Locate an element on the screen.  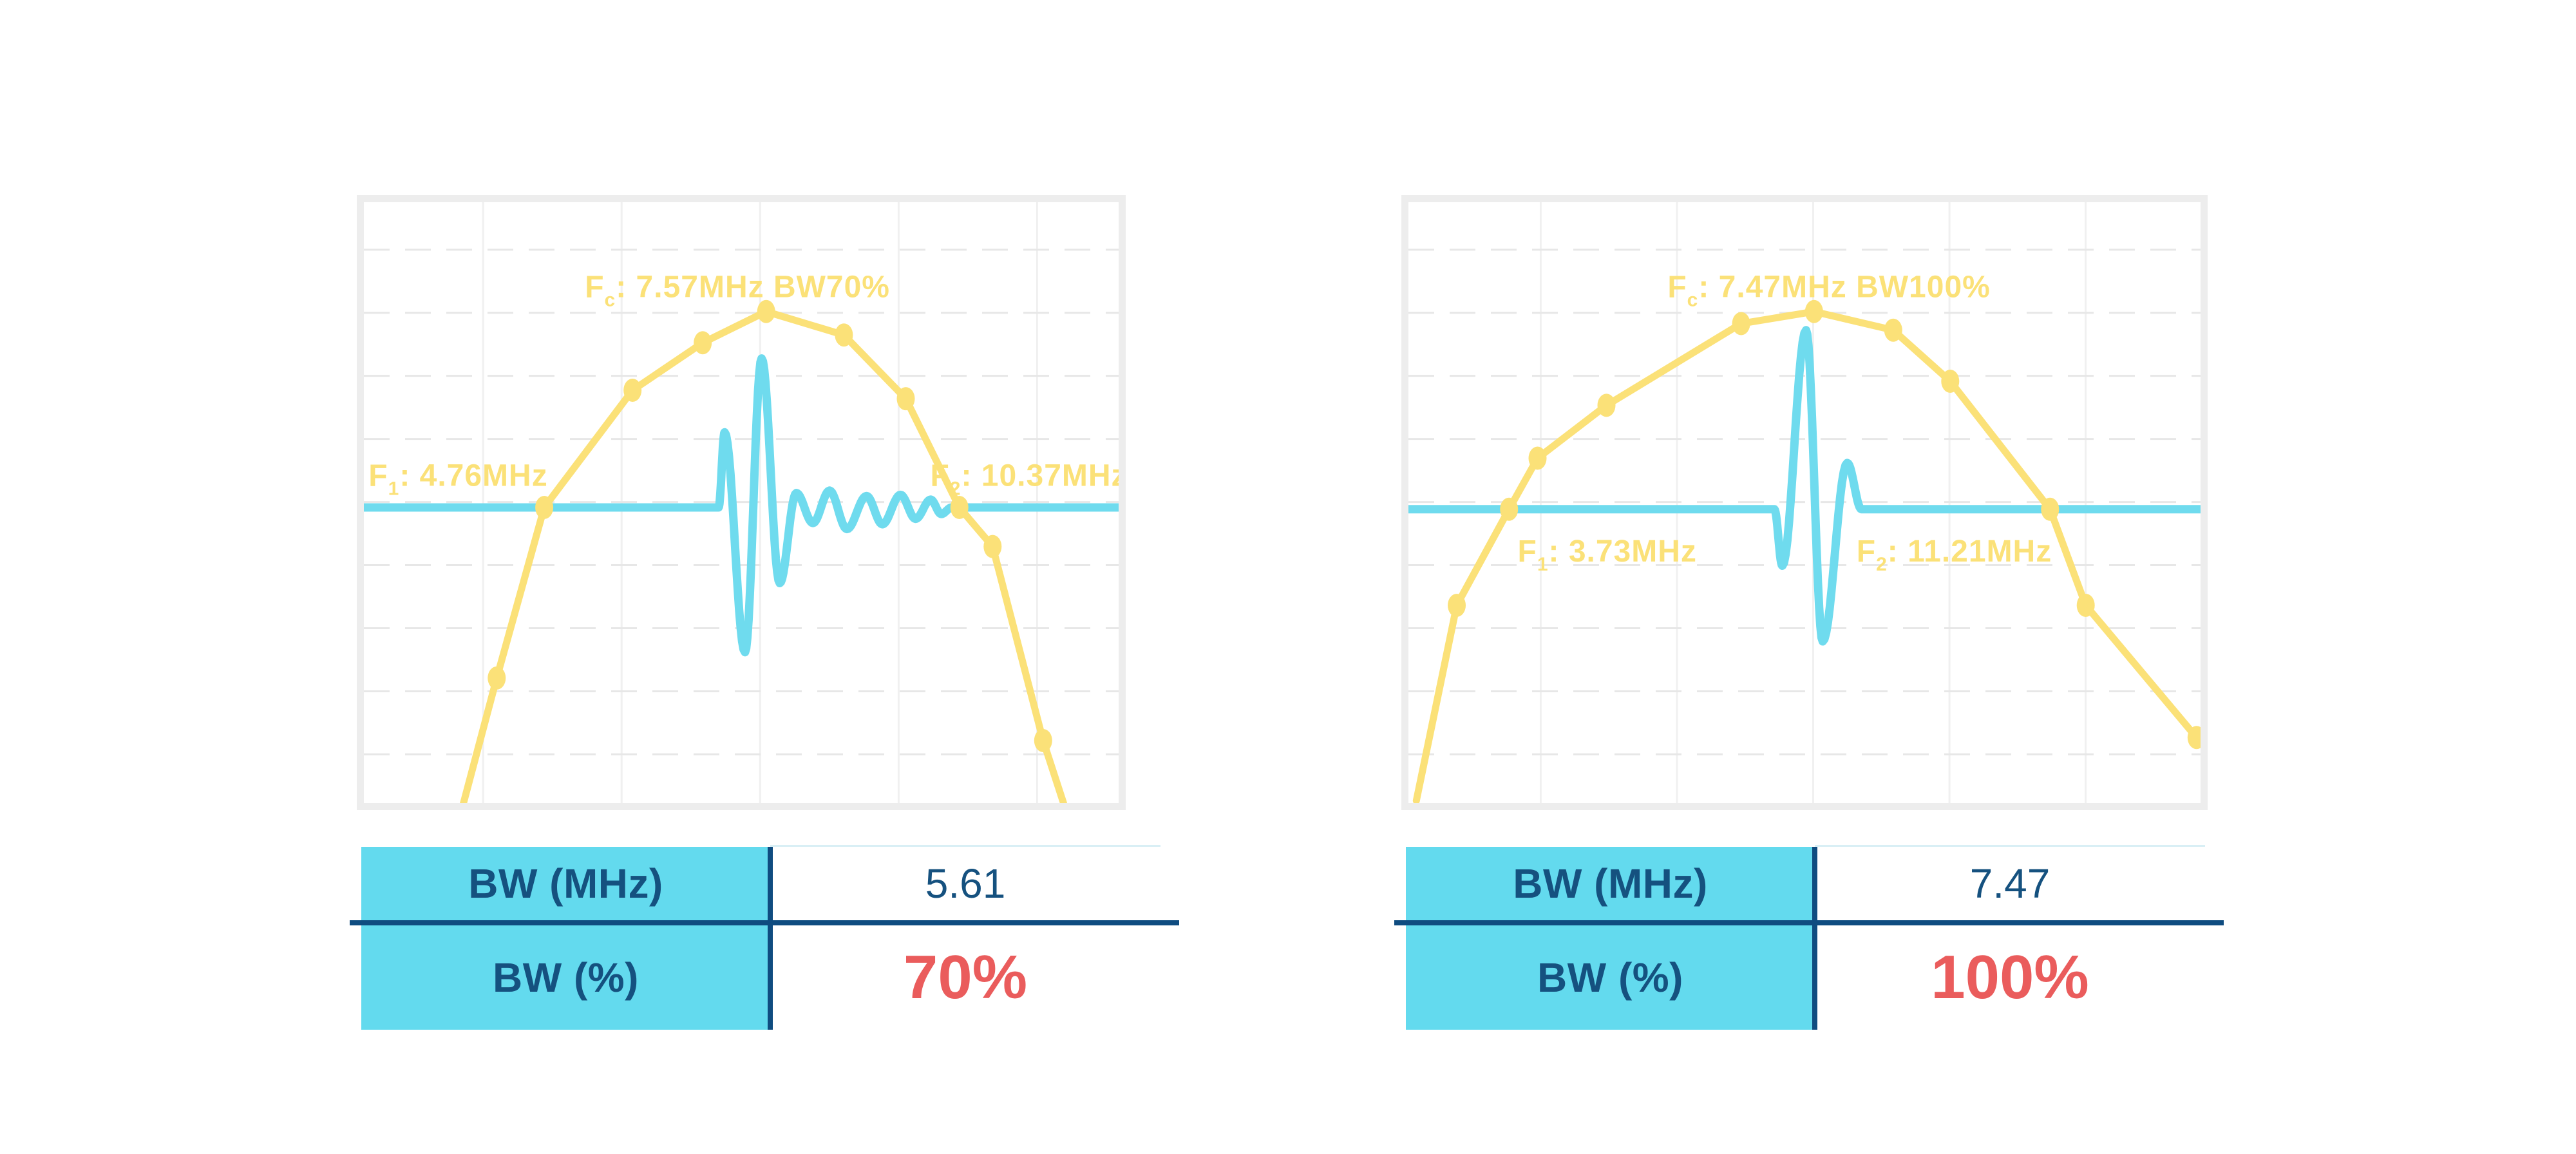
f1-label: F1: 3.73MHz is located at coordinates (1607, 554).